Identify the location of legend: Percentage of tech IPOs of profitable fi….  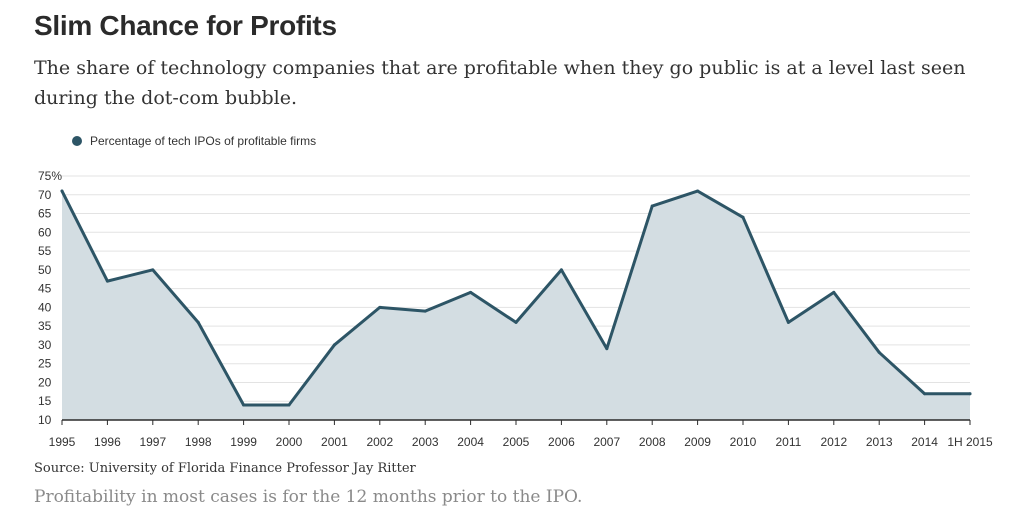
(194, 141).